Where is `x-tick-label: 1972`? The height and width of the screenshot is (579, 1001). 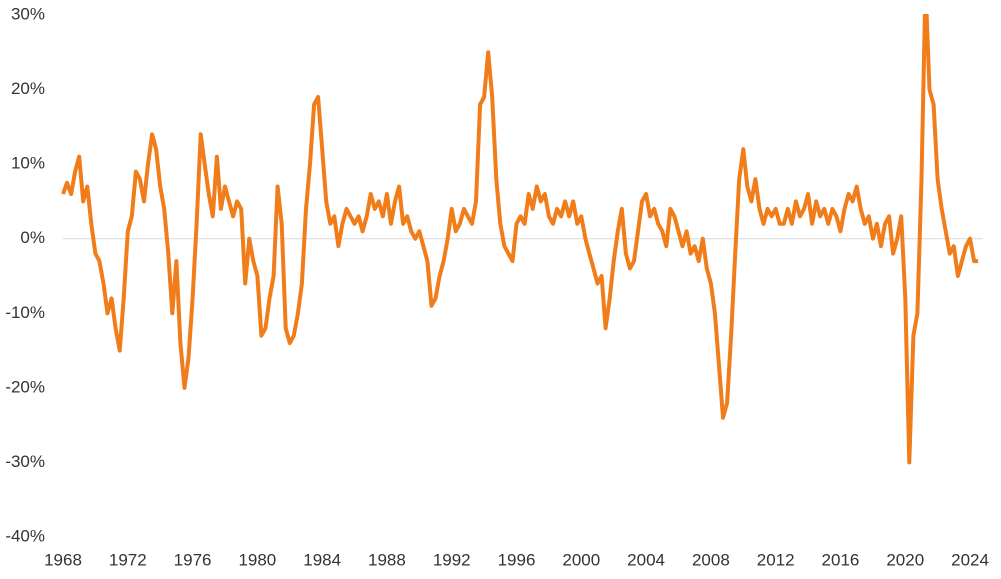 x-tick-label: 1972 is located at coordinates (128, 559).